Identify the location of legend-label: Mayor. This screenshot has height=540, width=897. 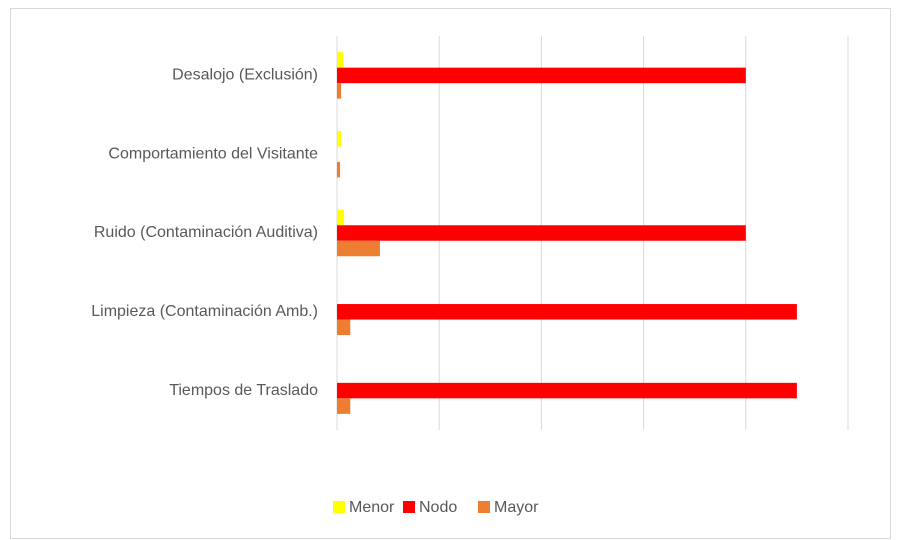
(516, 507).